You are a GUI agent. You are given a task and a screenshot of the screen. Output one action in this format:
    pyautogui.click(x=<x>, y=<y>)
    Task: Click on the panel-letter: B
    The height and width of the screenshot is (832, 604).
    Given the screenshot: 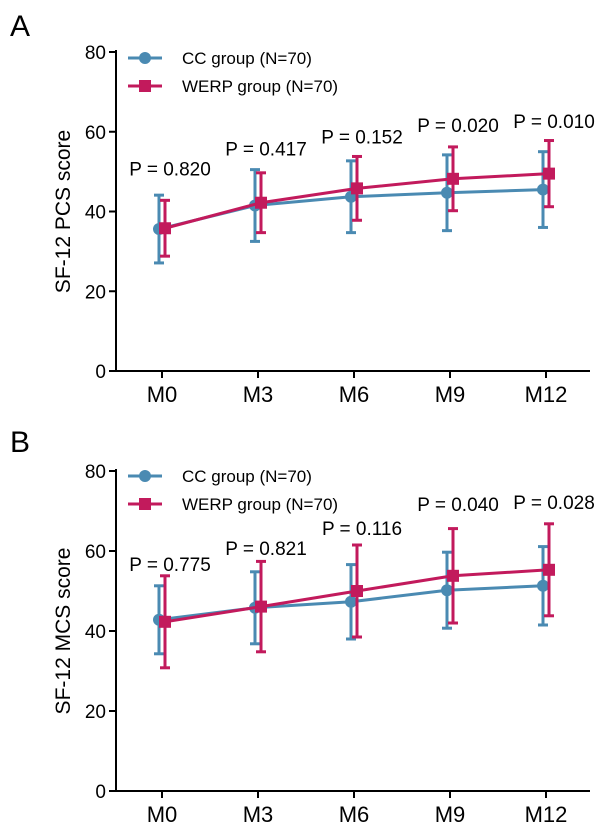 What is the action you would take?
    pyautogui.click(x=20, y=442)
    